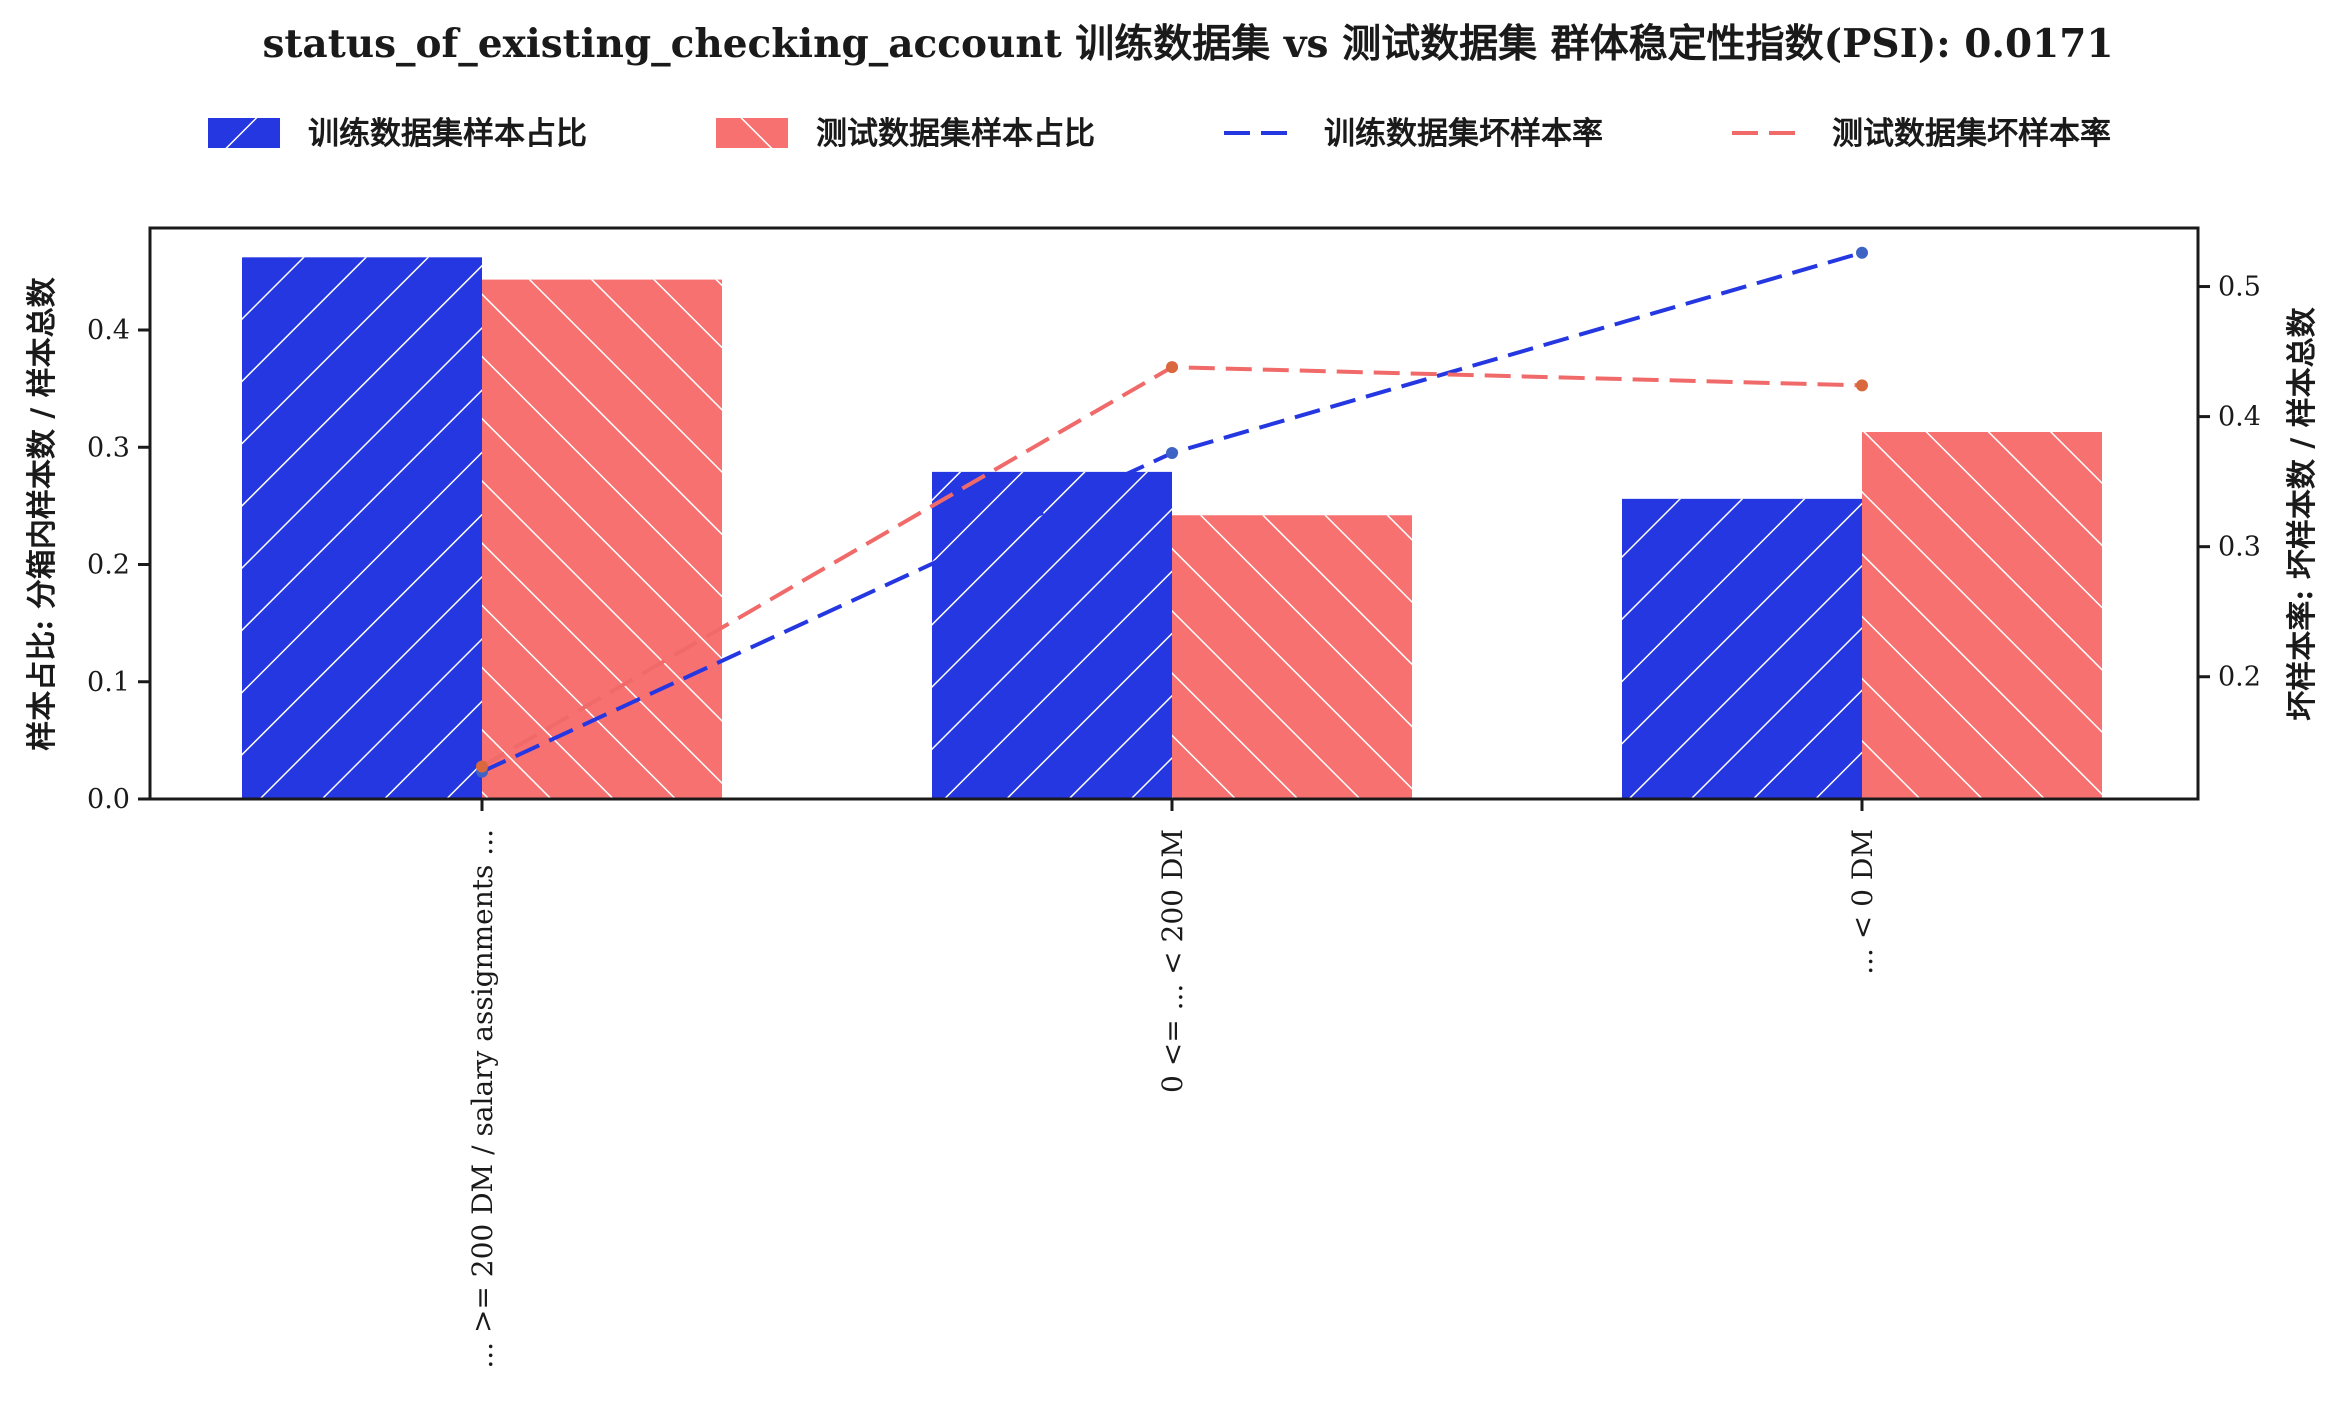 The image size is (2342, 1414). What do you see at coordinates (1172, 961) in the screenshot?
I see `x-tick-label-1: 0 <= ... < 200 DM` at bounding box center [1172, 961].